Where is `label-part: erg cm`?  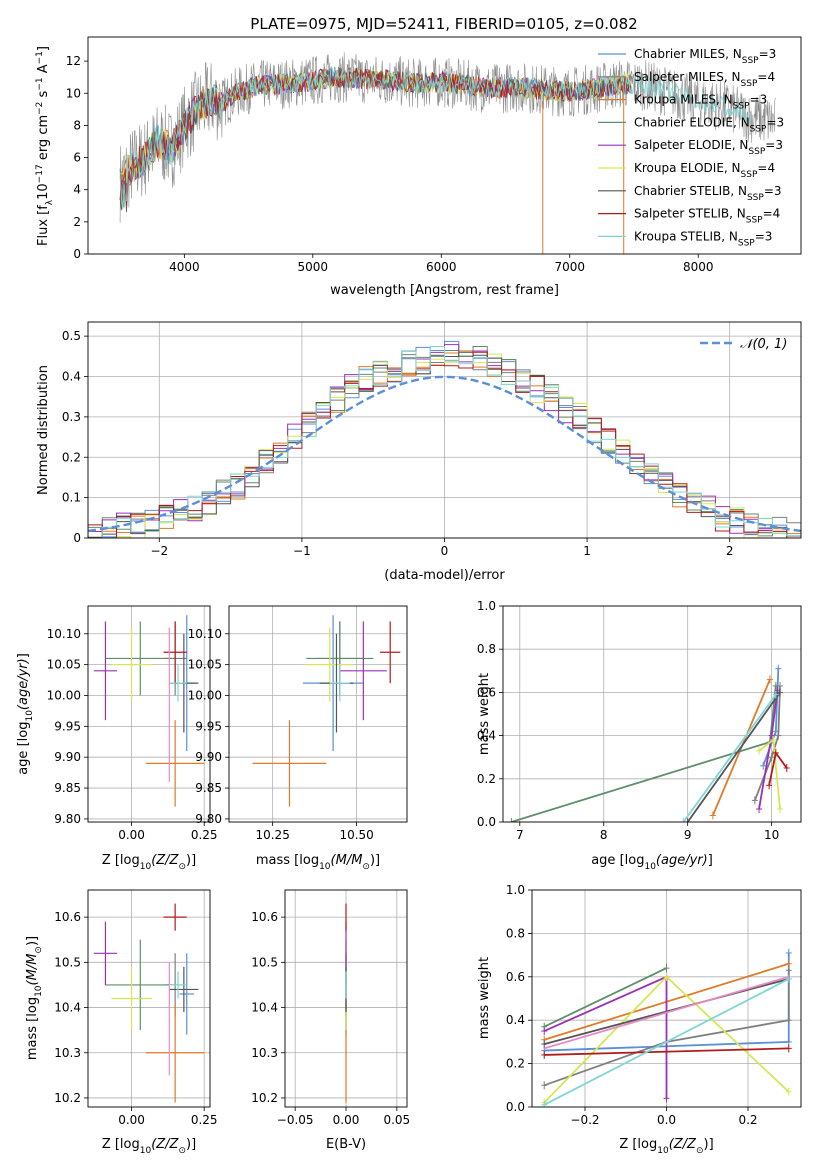 label-part: erg cm is located at coordinates (43, 139).